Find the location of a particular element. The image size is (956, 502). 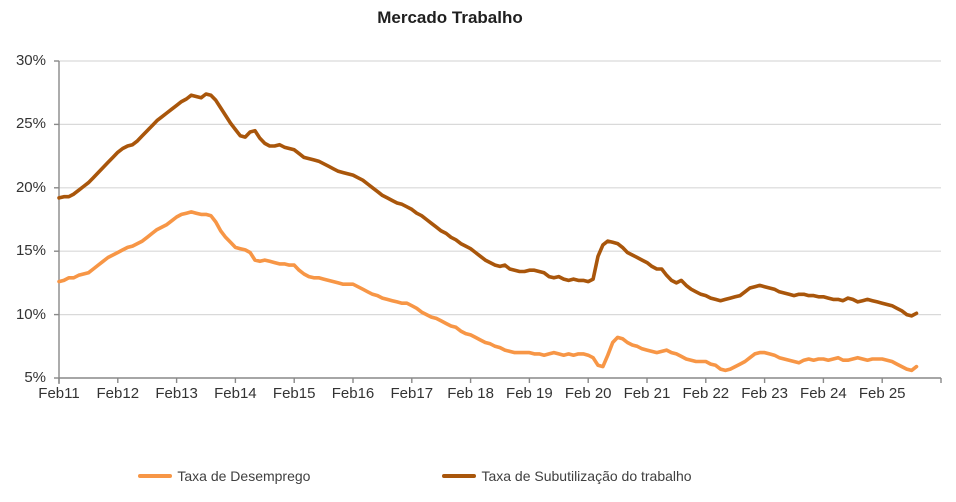

x-axis-label: Feb 24 is located at coordinates (823, 393).